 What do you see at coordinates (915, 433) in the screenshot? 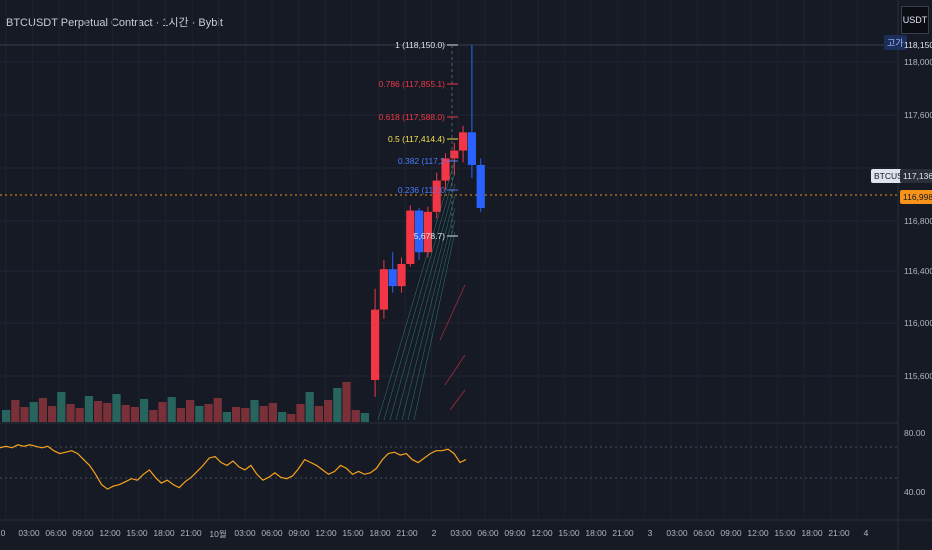
I see `rsi-level-label: 80.00` at bounding box center [915, 433].